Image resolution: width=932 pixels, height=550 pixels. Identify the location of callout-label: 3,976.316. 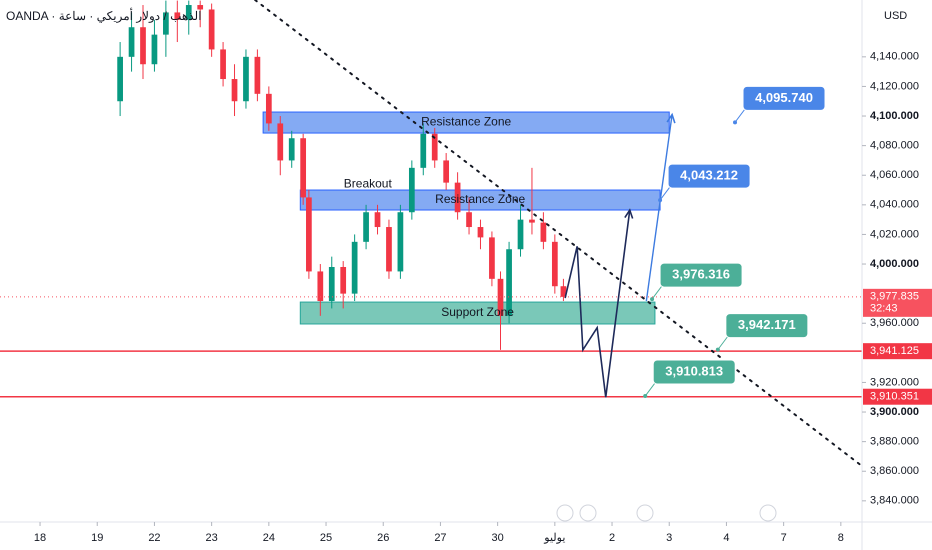
(701, 274).